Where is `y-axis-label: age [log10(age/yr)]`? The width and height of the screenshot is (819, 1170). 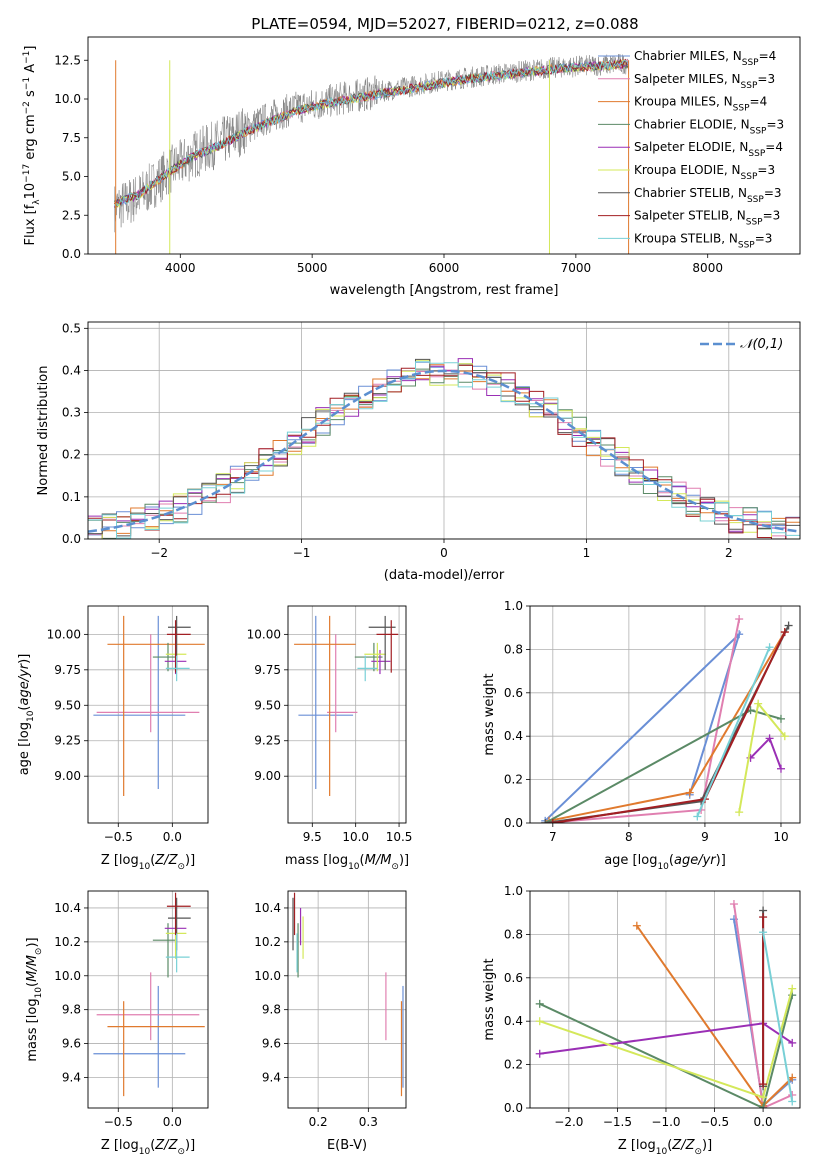 y-axis-label: age [log10(age/yr)] is located at coordinates (26, 715).